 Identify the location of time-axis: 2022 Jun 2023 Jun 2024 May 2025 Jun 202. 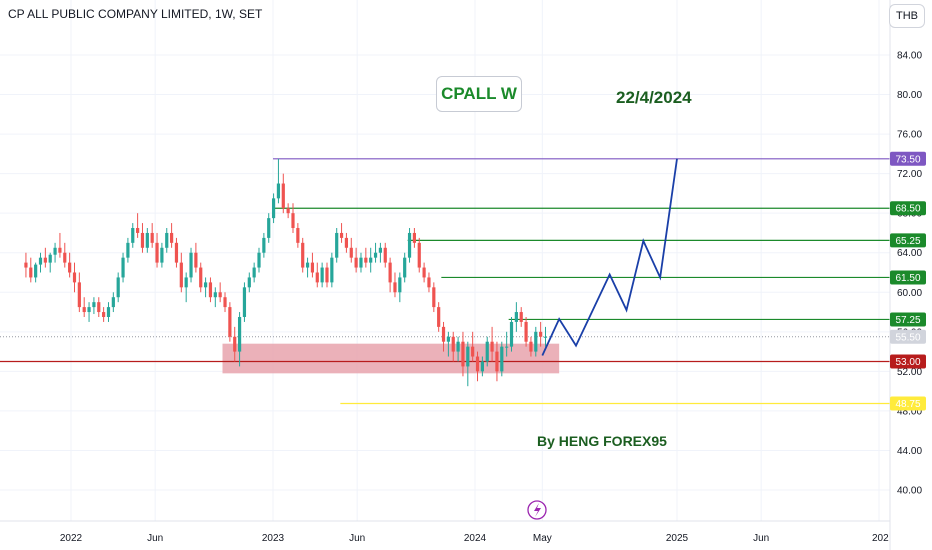
(474, 538).